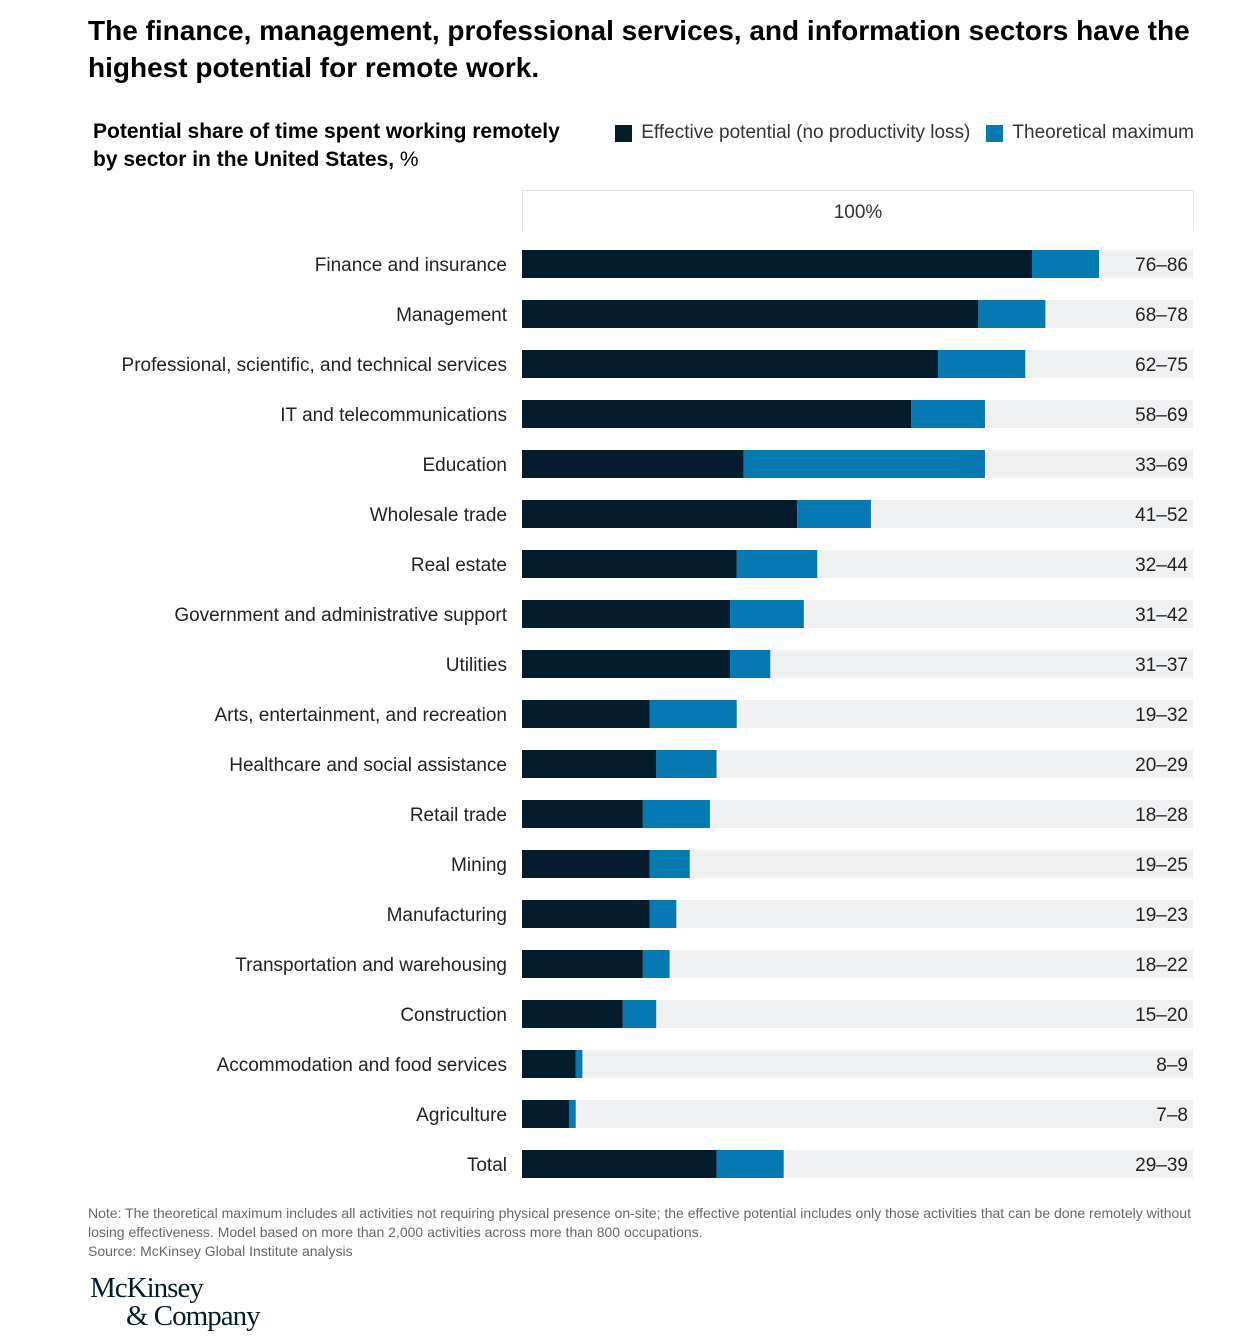 The height and width of the screenshot is (1337, 1236). What do you see at coordinates (368, 765) in the screenshot?
I see `category-label: Healthcare and social assistance` at bounding box center [368, 765].